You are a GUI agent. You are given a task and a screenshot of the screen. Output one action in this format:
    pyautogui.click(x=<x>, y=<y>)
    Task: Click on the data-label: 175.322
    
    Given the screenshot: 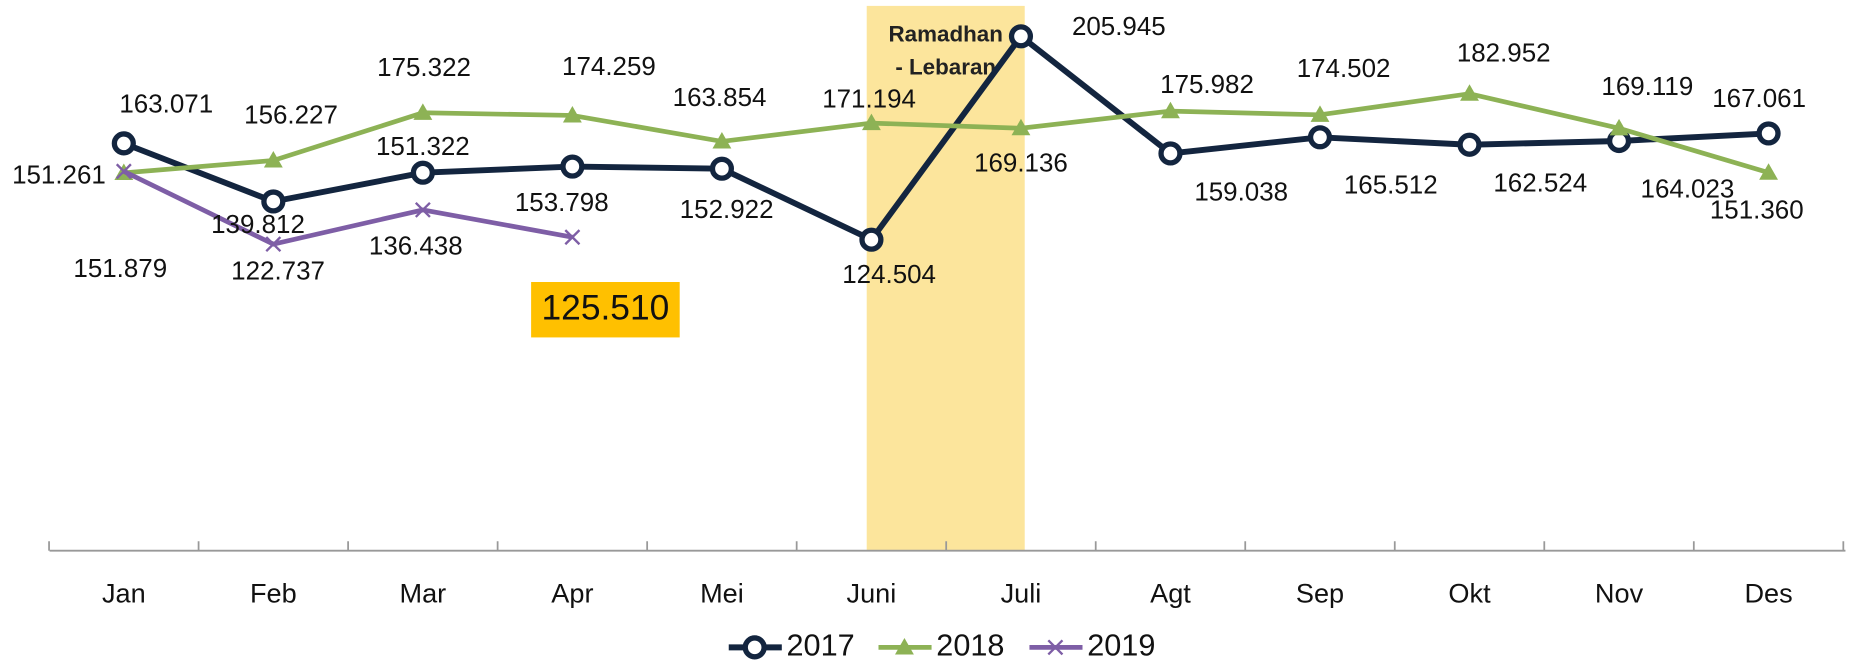 What is the action you would take?
    pyautogui.click(x=424, y=68)
    